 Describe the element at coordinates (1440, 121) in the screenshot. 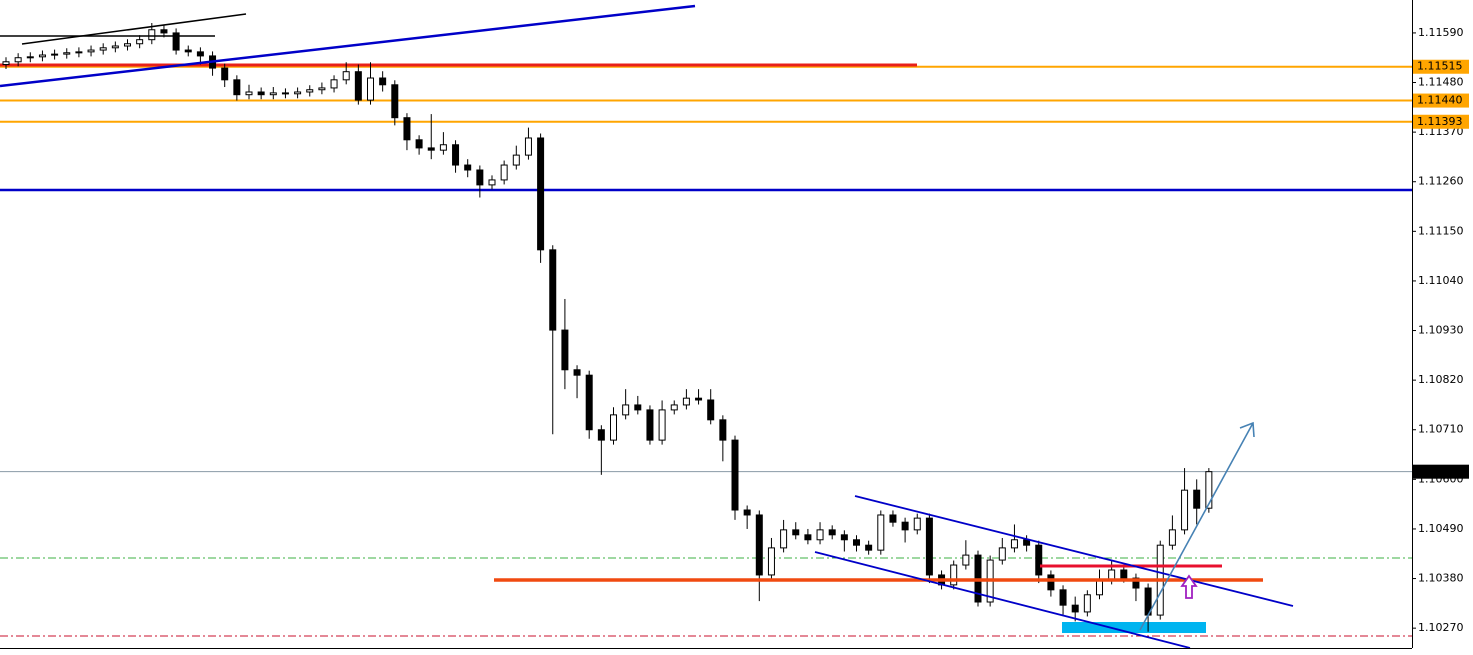

I see `level-label: 1.11393` at that location.